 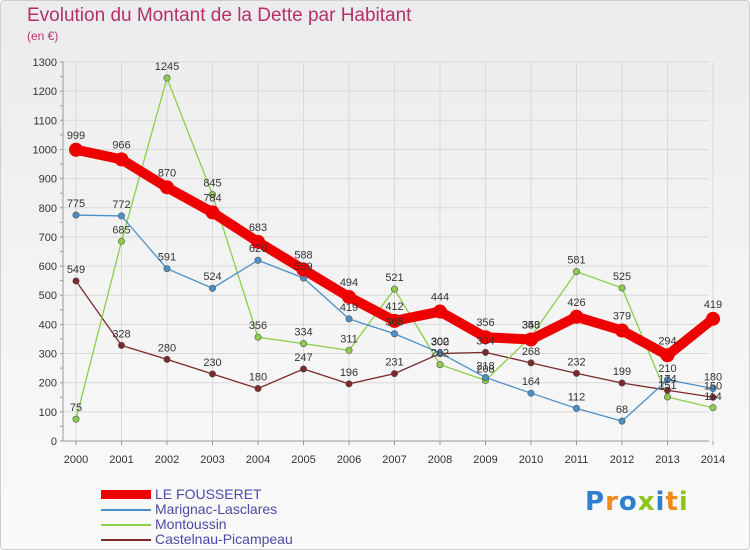 I want to click on data-label: 164, so click(x=531, y=382).